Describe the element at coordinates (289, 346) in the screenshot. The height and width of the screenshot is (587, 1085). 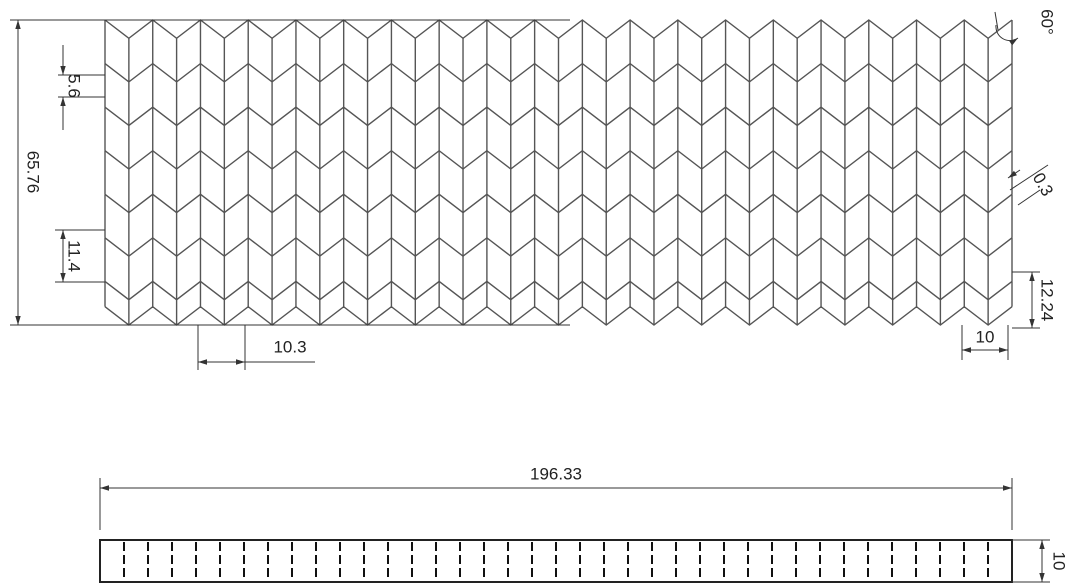
I see `dim-label: 10.3` at that location.